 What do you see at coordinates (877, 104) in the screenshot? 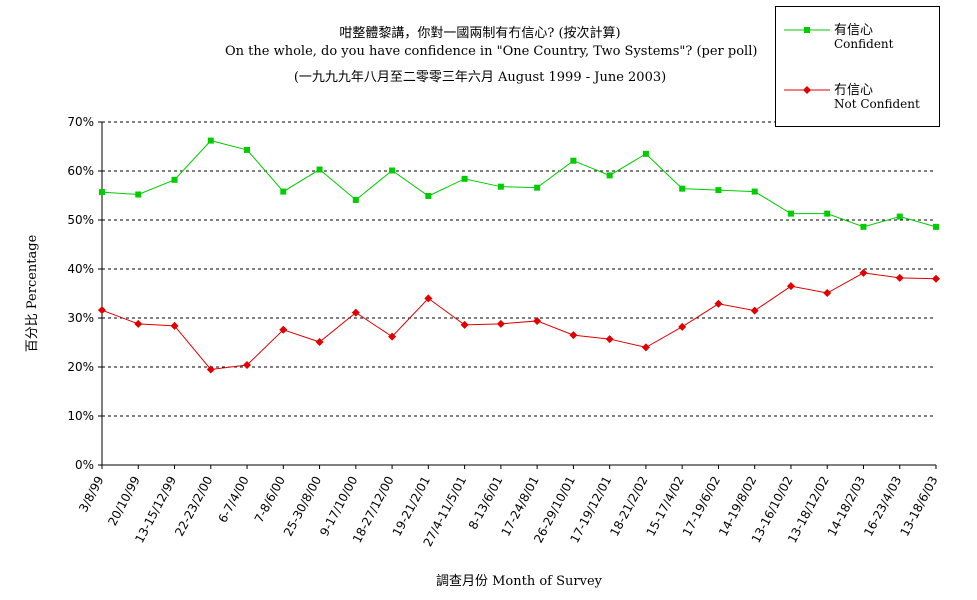
I see `legend-label-not-confident-en: Not Confident` at bounding box center [877, 104].